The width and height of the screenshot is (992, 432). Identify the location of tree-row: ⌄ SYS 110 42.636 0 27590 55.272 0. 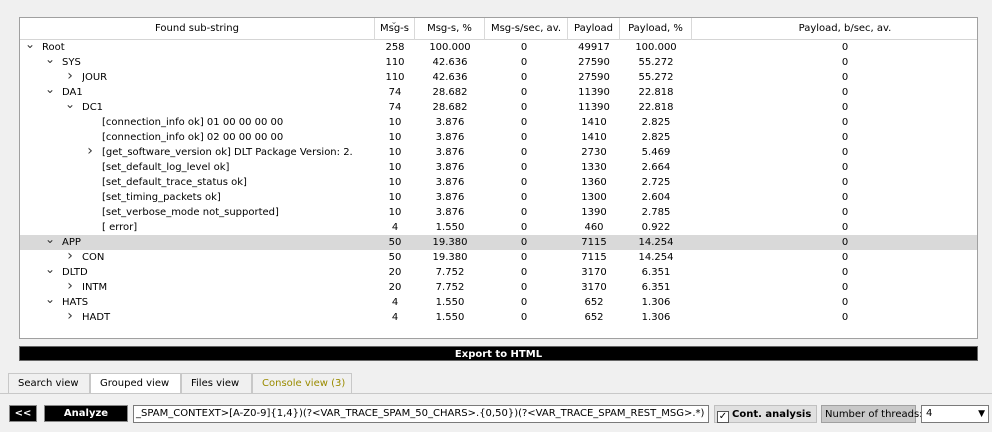
(498, 61).